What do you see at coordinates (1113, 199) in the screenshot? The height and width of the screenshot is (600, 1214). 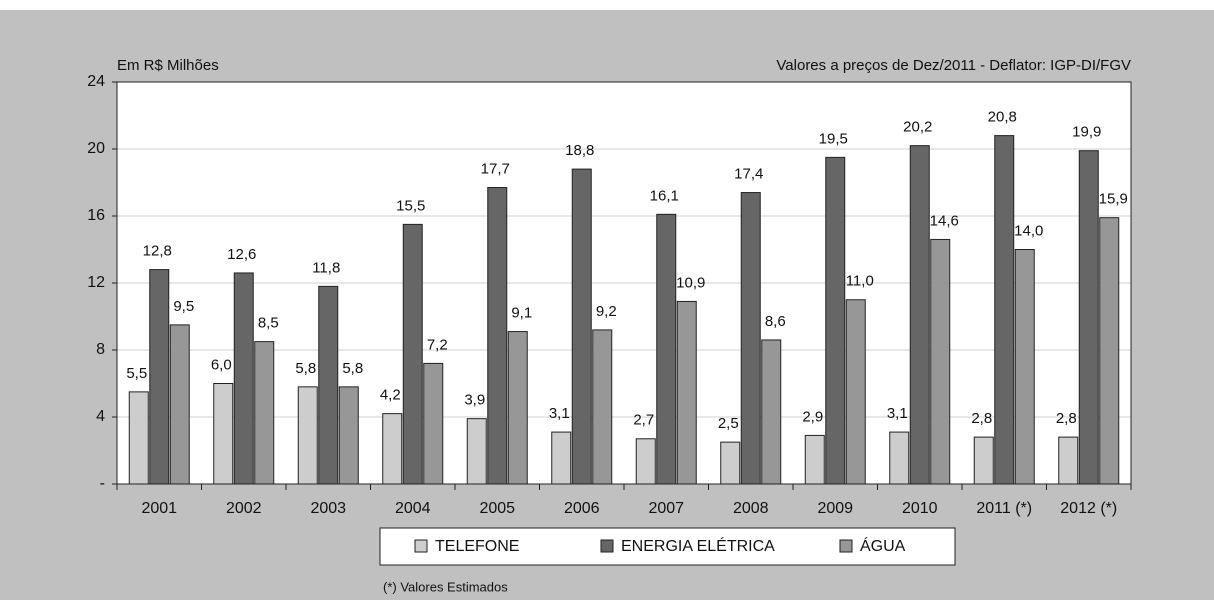 I see `value-label: 15,9` at bounding box center [1113, 199].